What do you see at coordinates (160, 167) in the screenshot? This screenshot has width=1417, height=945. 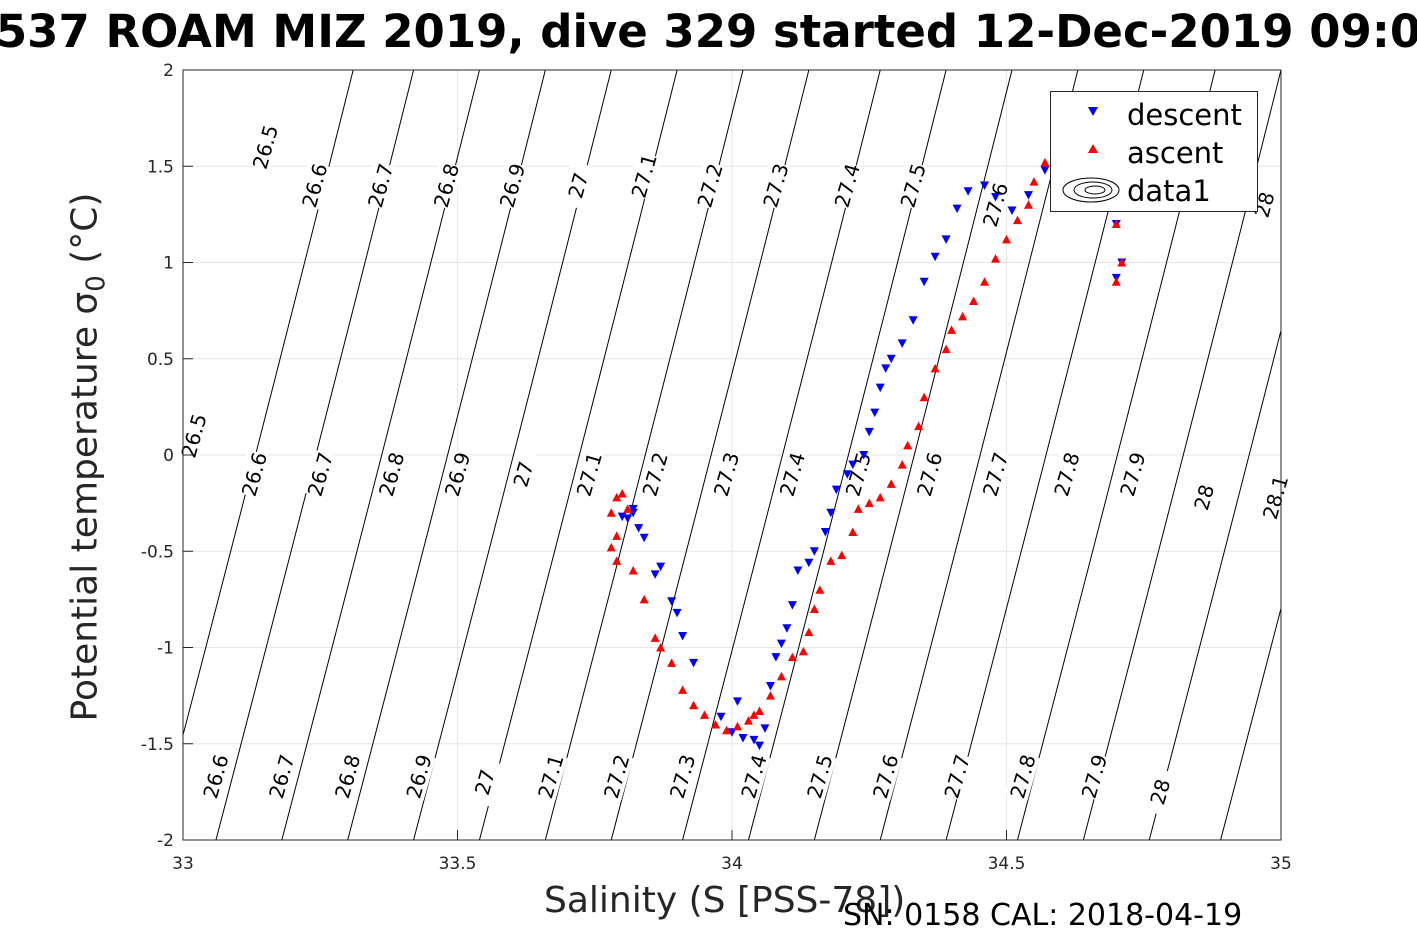 I see `y-tick-label: 1.5` at bounding box center [160, 167].